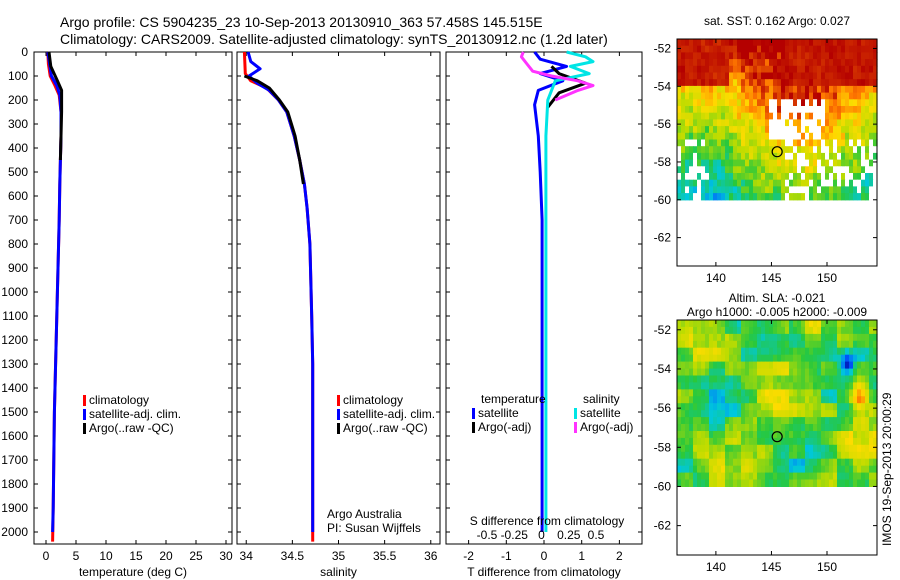 The height and width of the screenshot is (580, 900). I want to click on legend-item-1: satellite-adj. clim., so click(135, 414).